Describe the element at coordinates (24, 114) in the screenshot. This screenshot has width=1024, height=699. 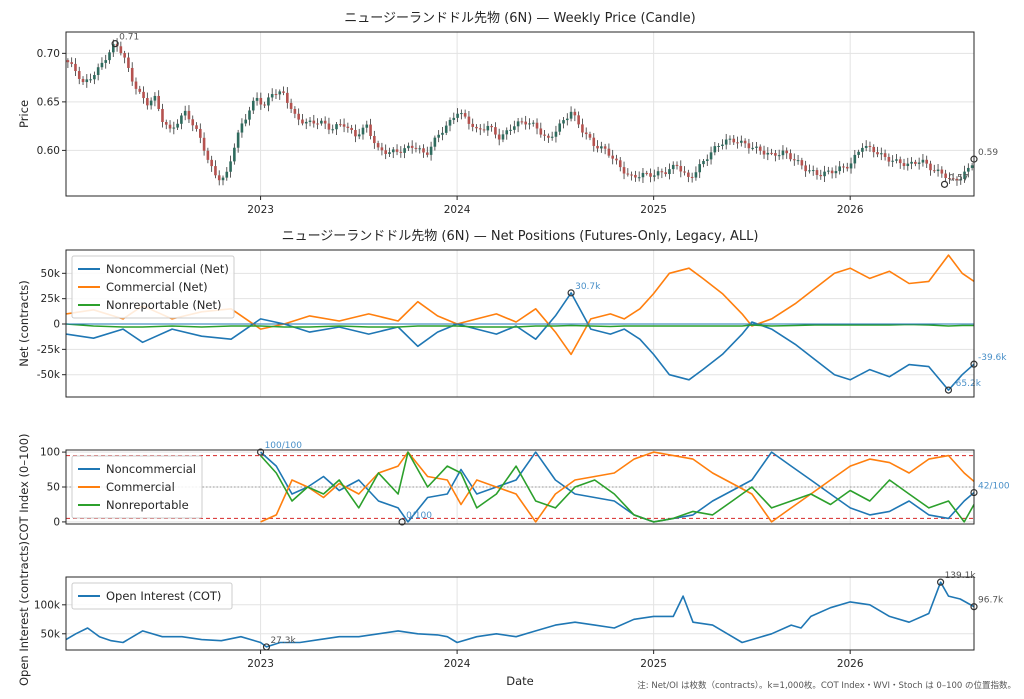
I see `y-axis-label: Price` at that location.